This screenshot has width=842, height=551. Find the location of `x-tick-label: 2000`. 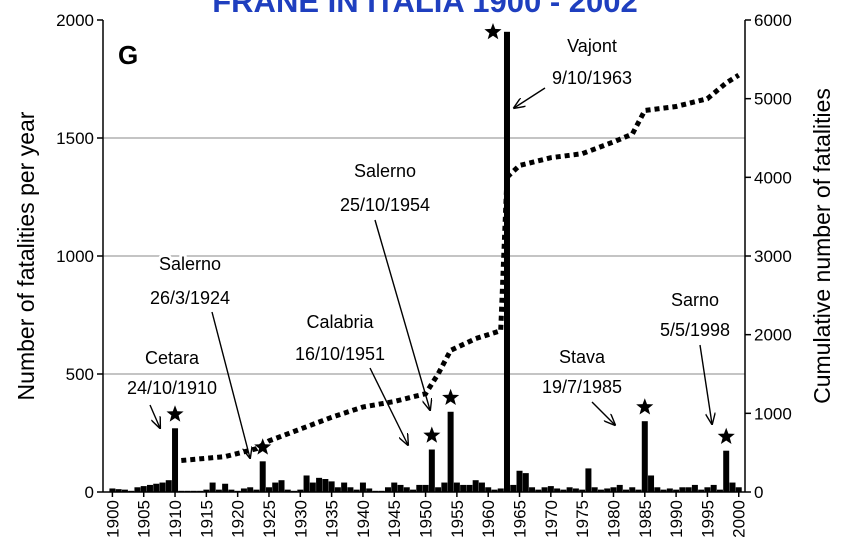

x-tick-label: 2000 is located at coordinates (739, 519).